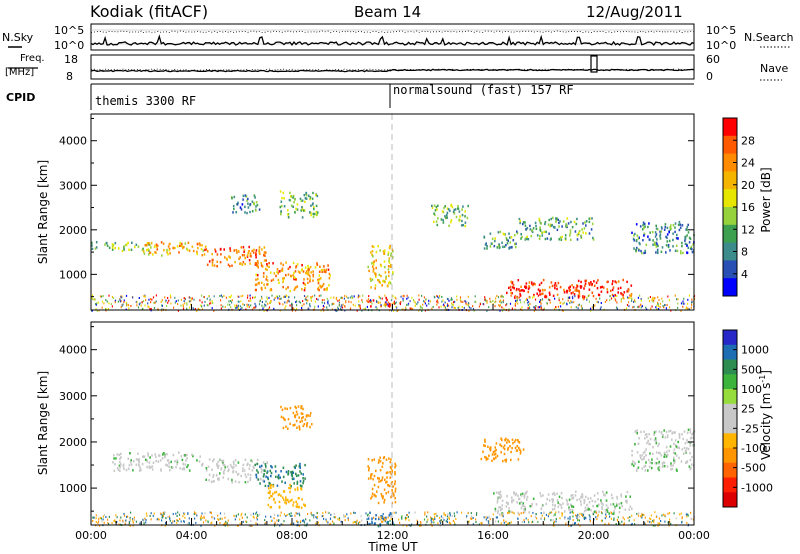 The width and height of the screenshot is (800, 554). What do you see at coordinates (748, 140) in the screenshot?
I see `power-cbar-label-0: 28` at bounding box center [748, 140].